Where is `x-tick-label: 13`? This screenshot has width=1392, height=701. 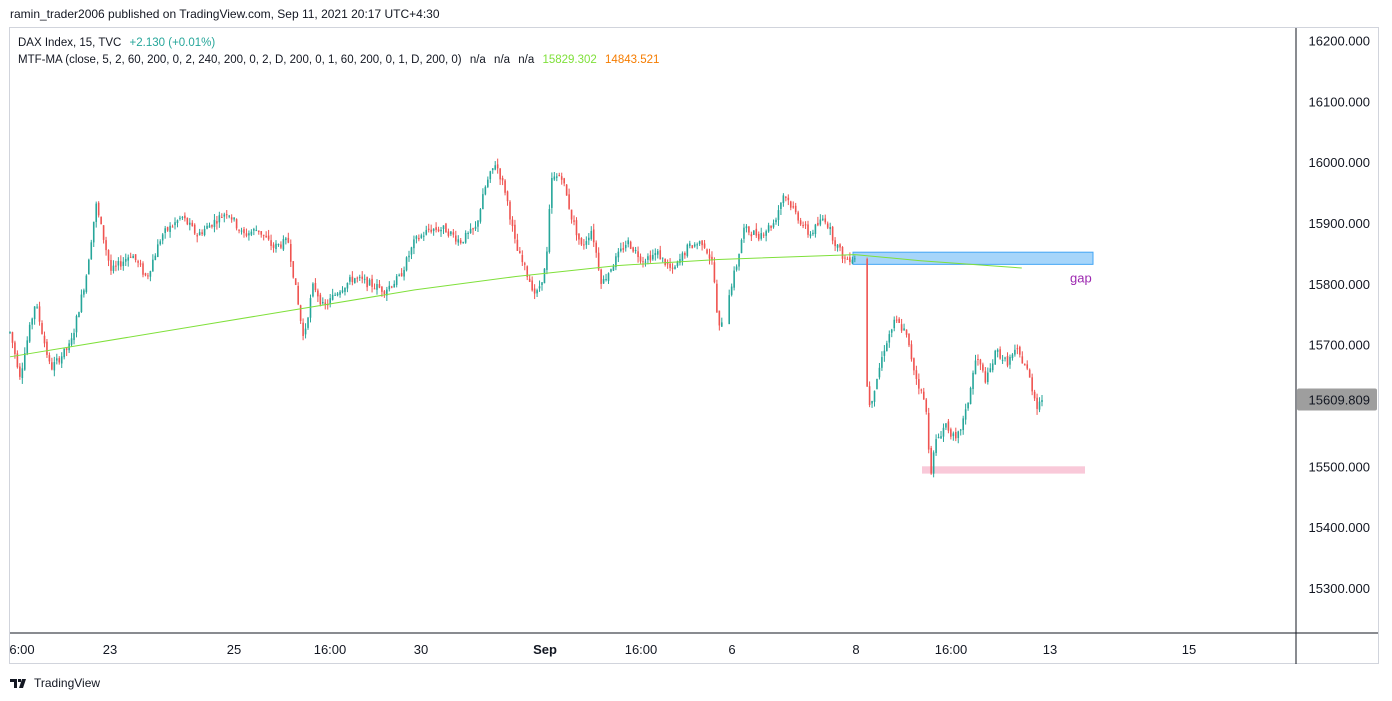
x-tick-label: 13 is located at coordinates (1050, 649).